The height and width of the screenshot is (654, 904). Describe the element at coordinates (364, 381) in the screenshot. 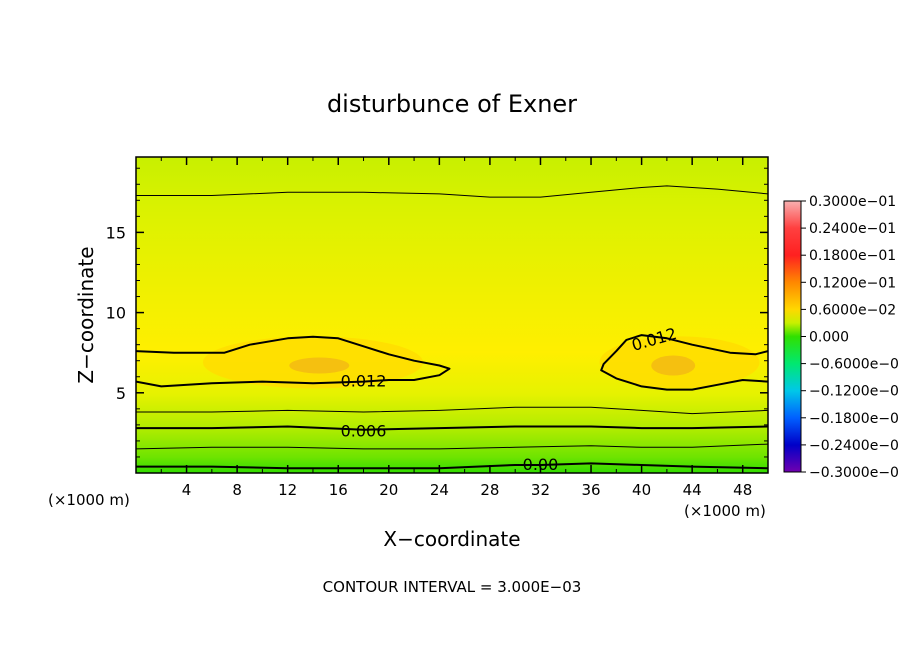

I see `contour-label: 0.012` at that location.